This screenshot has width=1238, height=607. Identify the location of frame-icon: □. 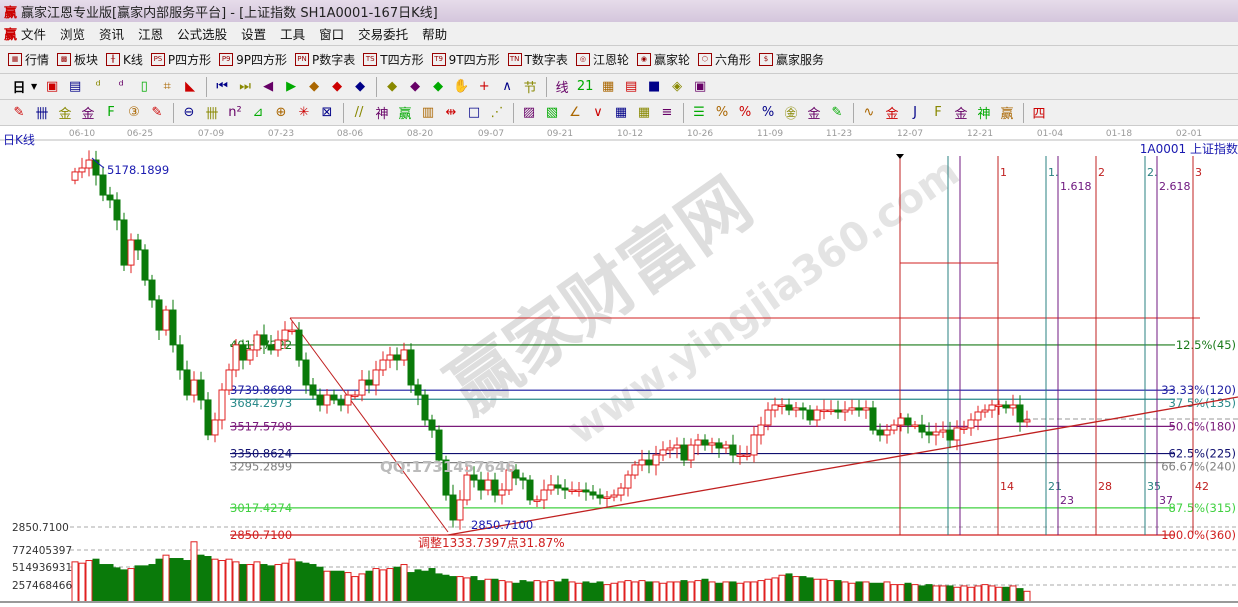
(474, 112).